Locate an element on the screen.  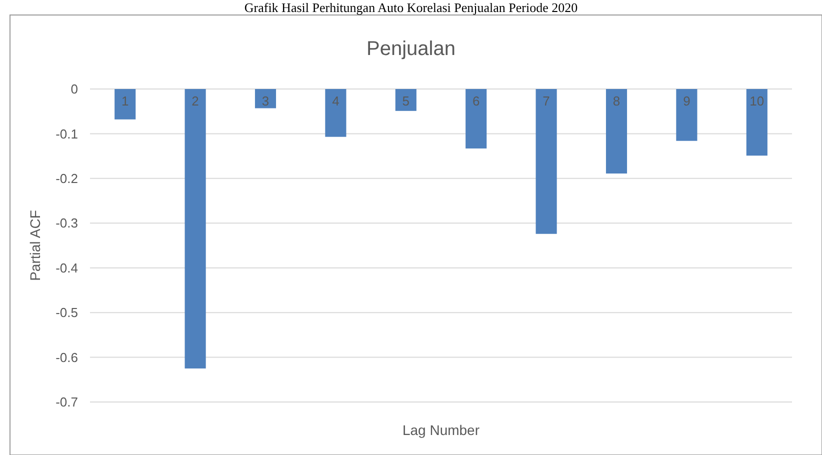
y-tick-label: -0.6 is located at coordinates (67, 357).